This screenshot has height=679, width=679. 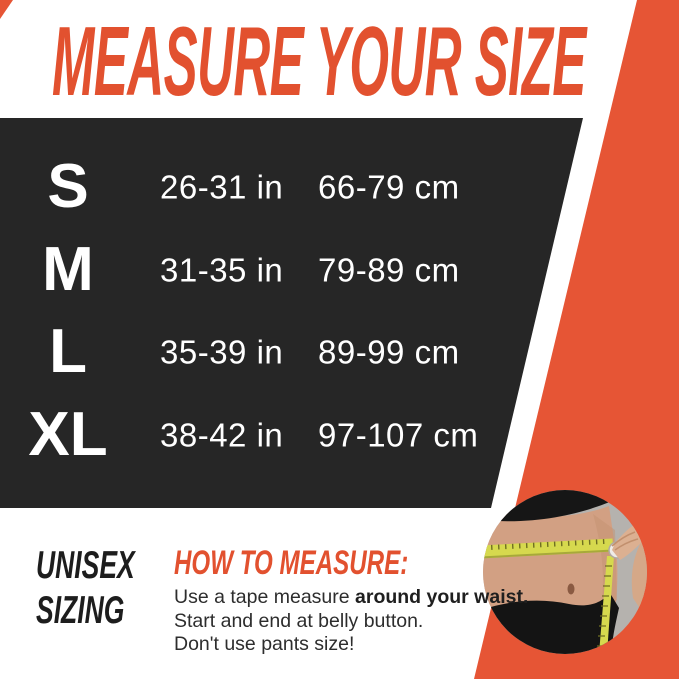 I want to click on size-inches: 31-35 in, so click(x=222, y=270).